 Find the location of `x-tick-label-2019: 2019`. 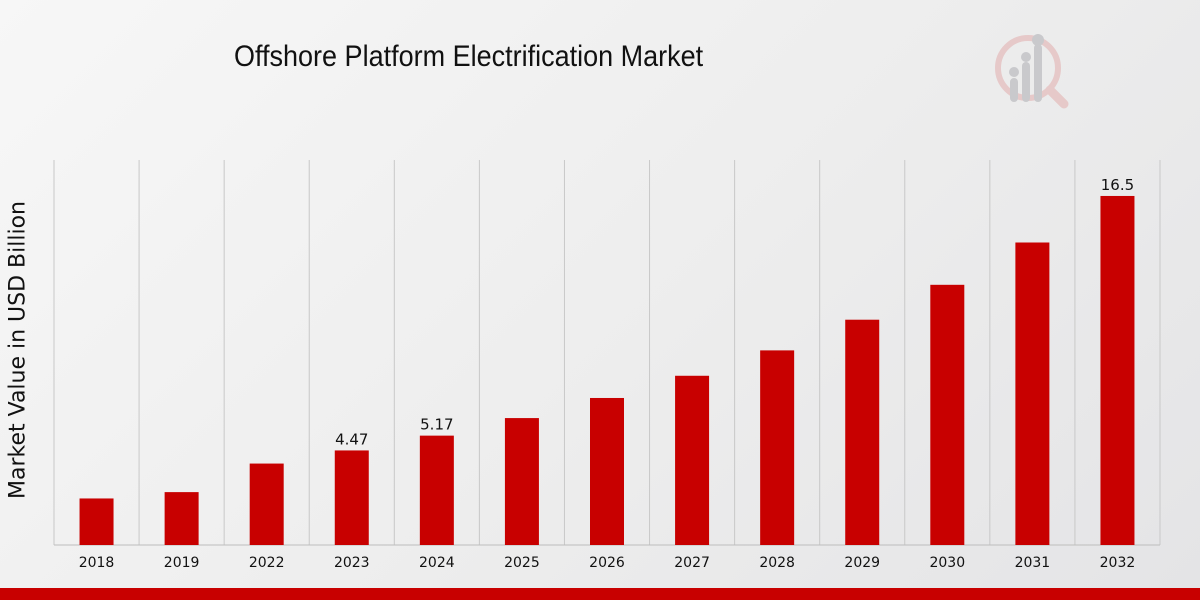

x-tick-label-2019: 2019 is located at coordinates (182, 563).